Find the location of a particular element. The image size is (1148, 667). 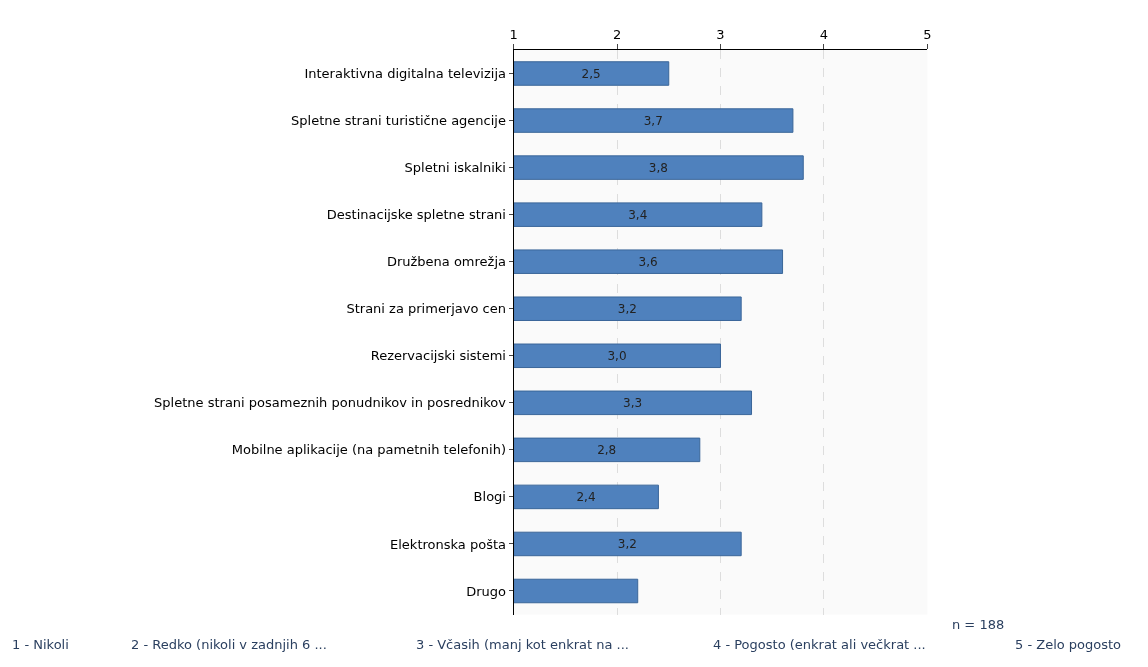

y-tick-label: Interaktivna digitalna televizija is located at coordinates (405, 74).